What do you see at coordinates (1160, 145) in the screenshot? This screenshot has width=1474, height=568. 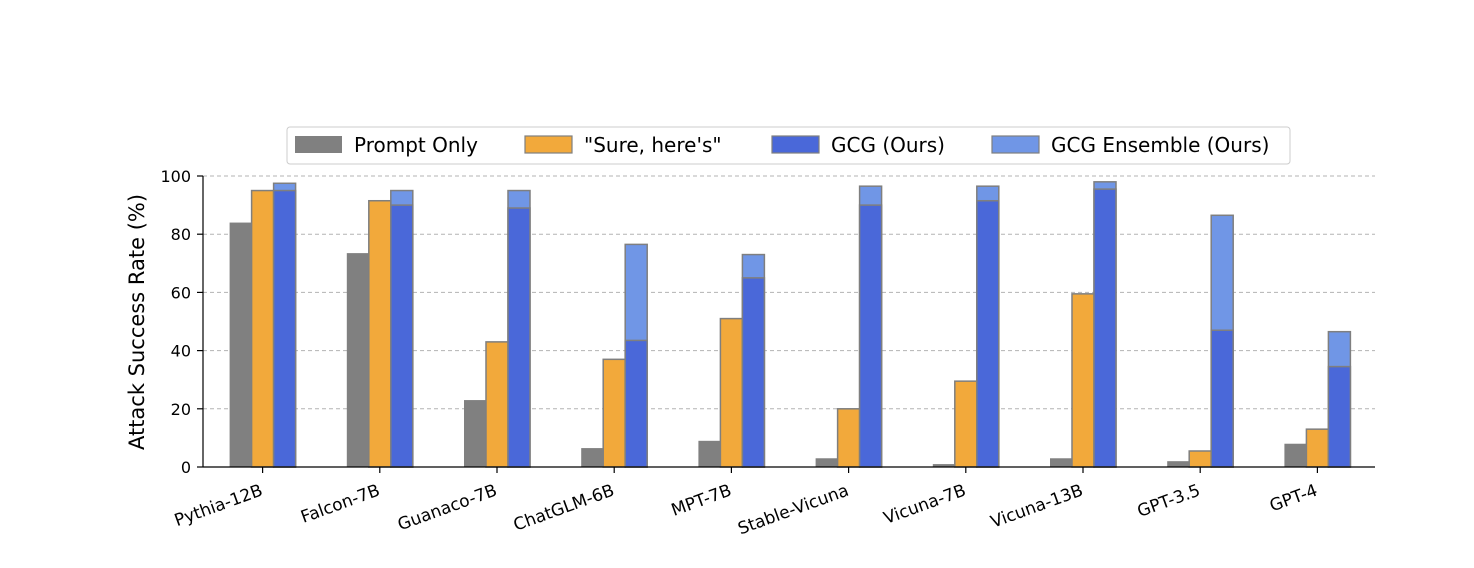 I see `legend-label: GCG Ensemble (Ours)` at bounding box center [1160, 145].